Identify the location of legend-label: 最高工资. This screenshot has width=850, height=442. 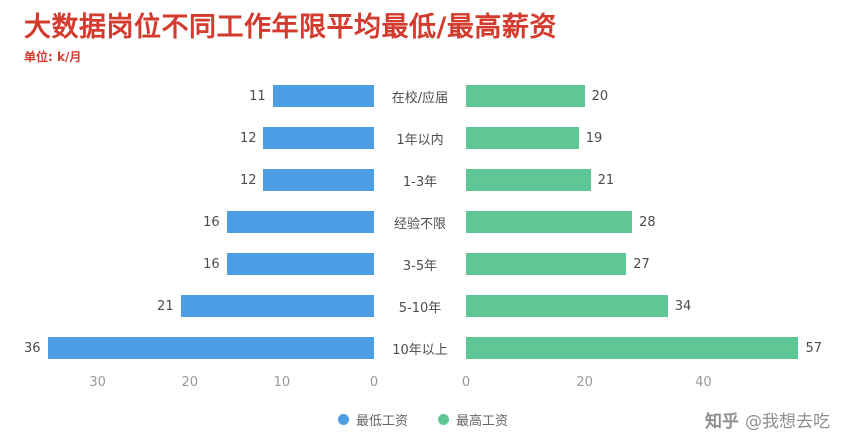
(482, 421).